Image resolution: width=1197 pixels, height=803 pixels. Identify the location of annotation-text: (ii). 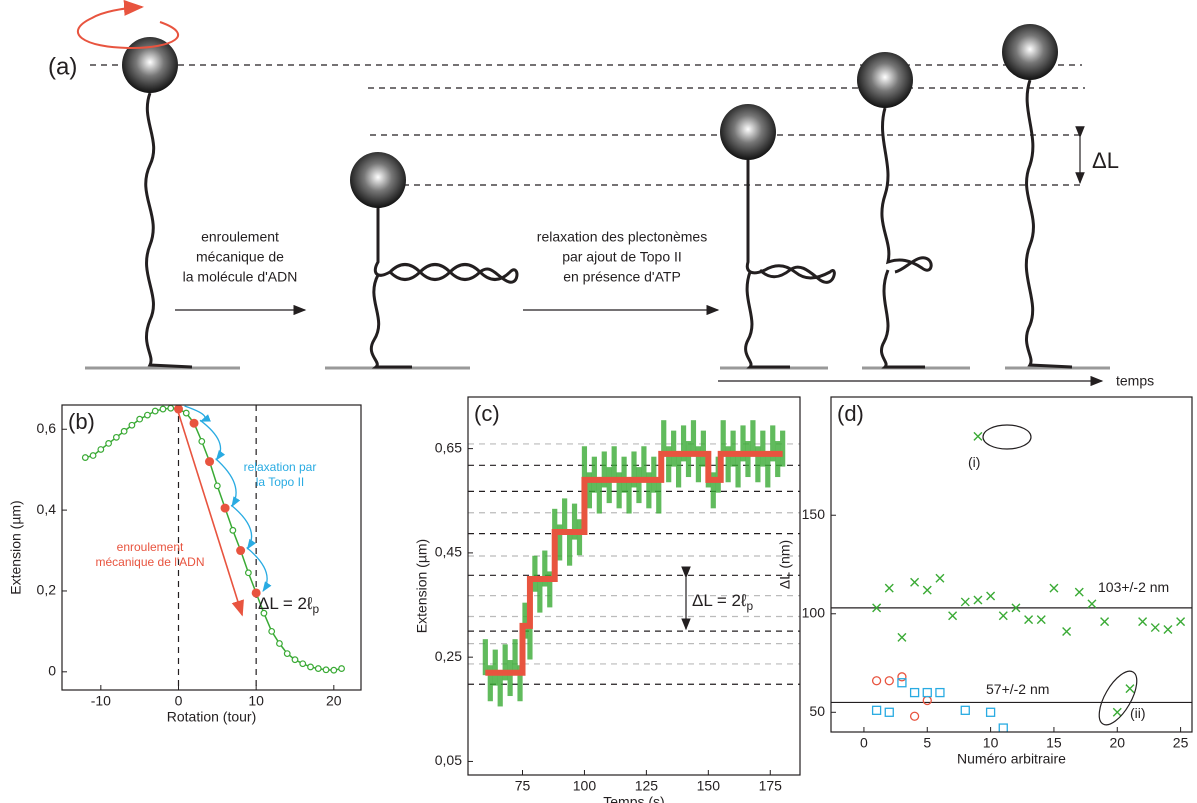
(1138, 713).